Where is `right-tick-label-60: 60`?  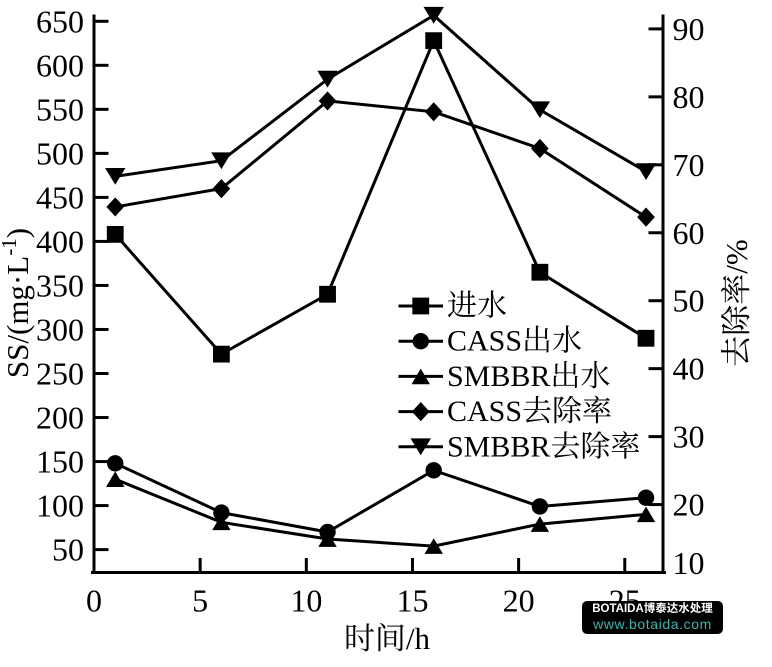 right-tick-label-60: 60 is located at coordinates (689, 233).